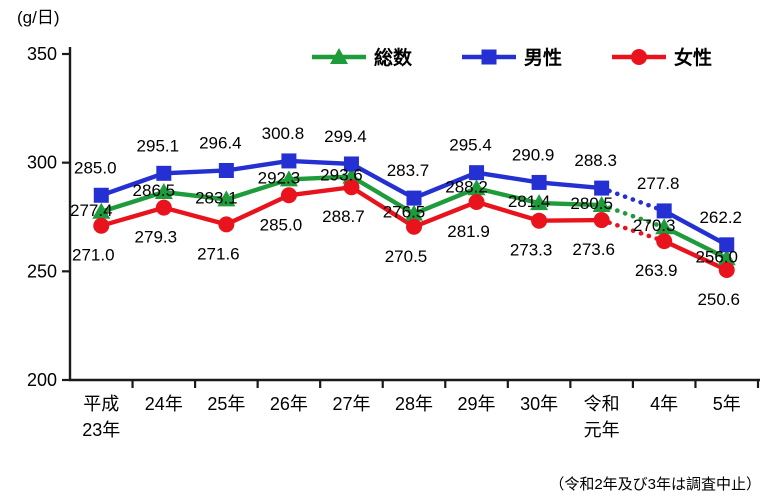 Image resolution: width=769 pixels, height=502 pixels. I want to click on male-value-label: 285.0, so click(95, 167).